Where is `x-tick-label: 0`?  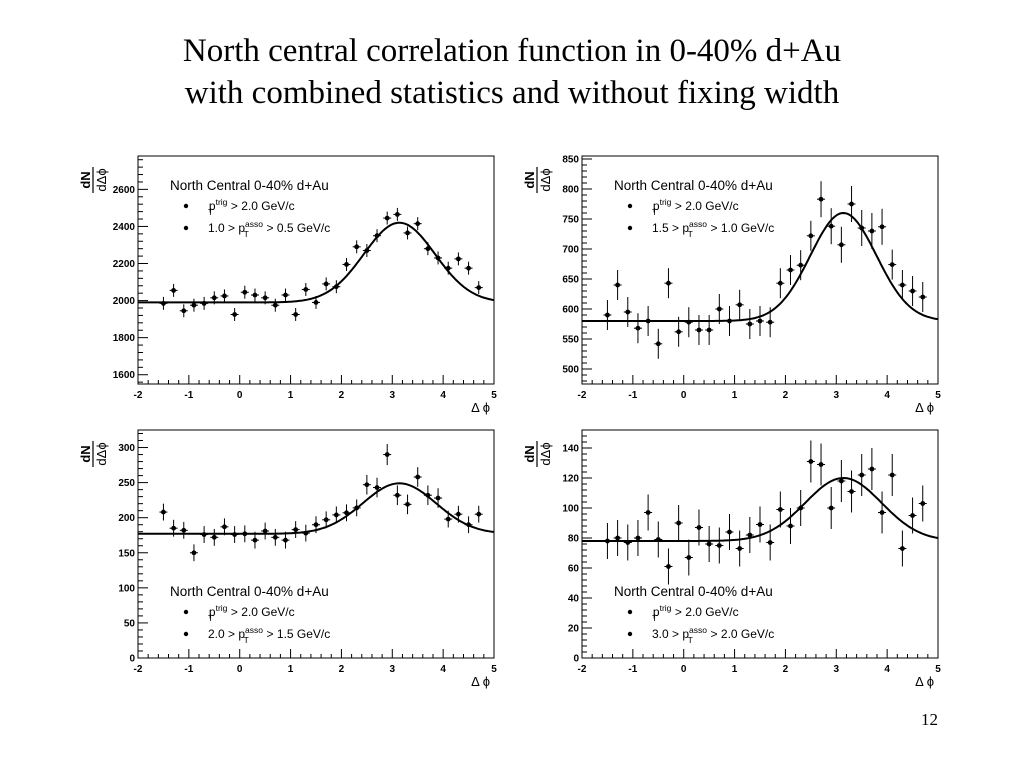
x-tick-label: 0 is located at coordinates (240, 669).